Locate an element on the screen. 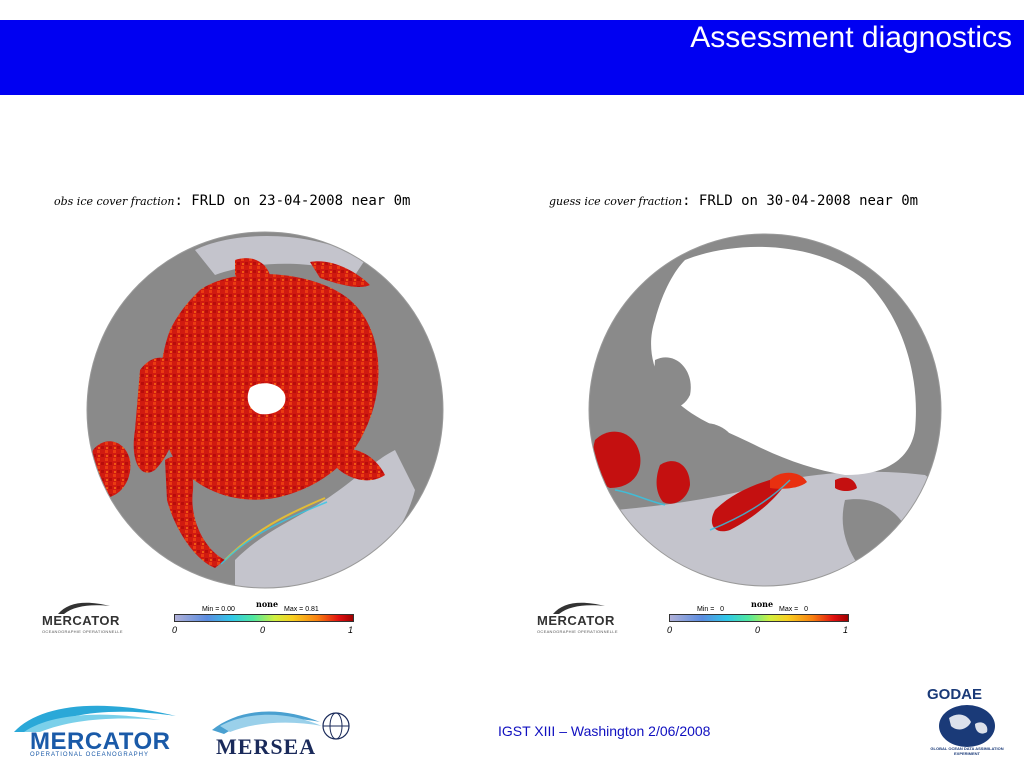  barents-ice is located at coordinates (360, 464).